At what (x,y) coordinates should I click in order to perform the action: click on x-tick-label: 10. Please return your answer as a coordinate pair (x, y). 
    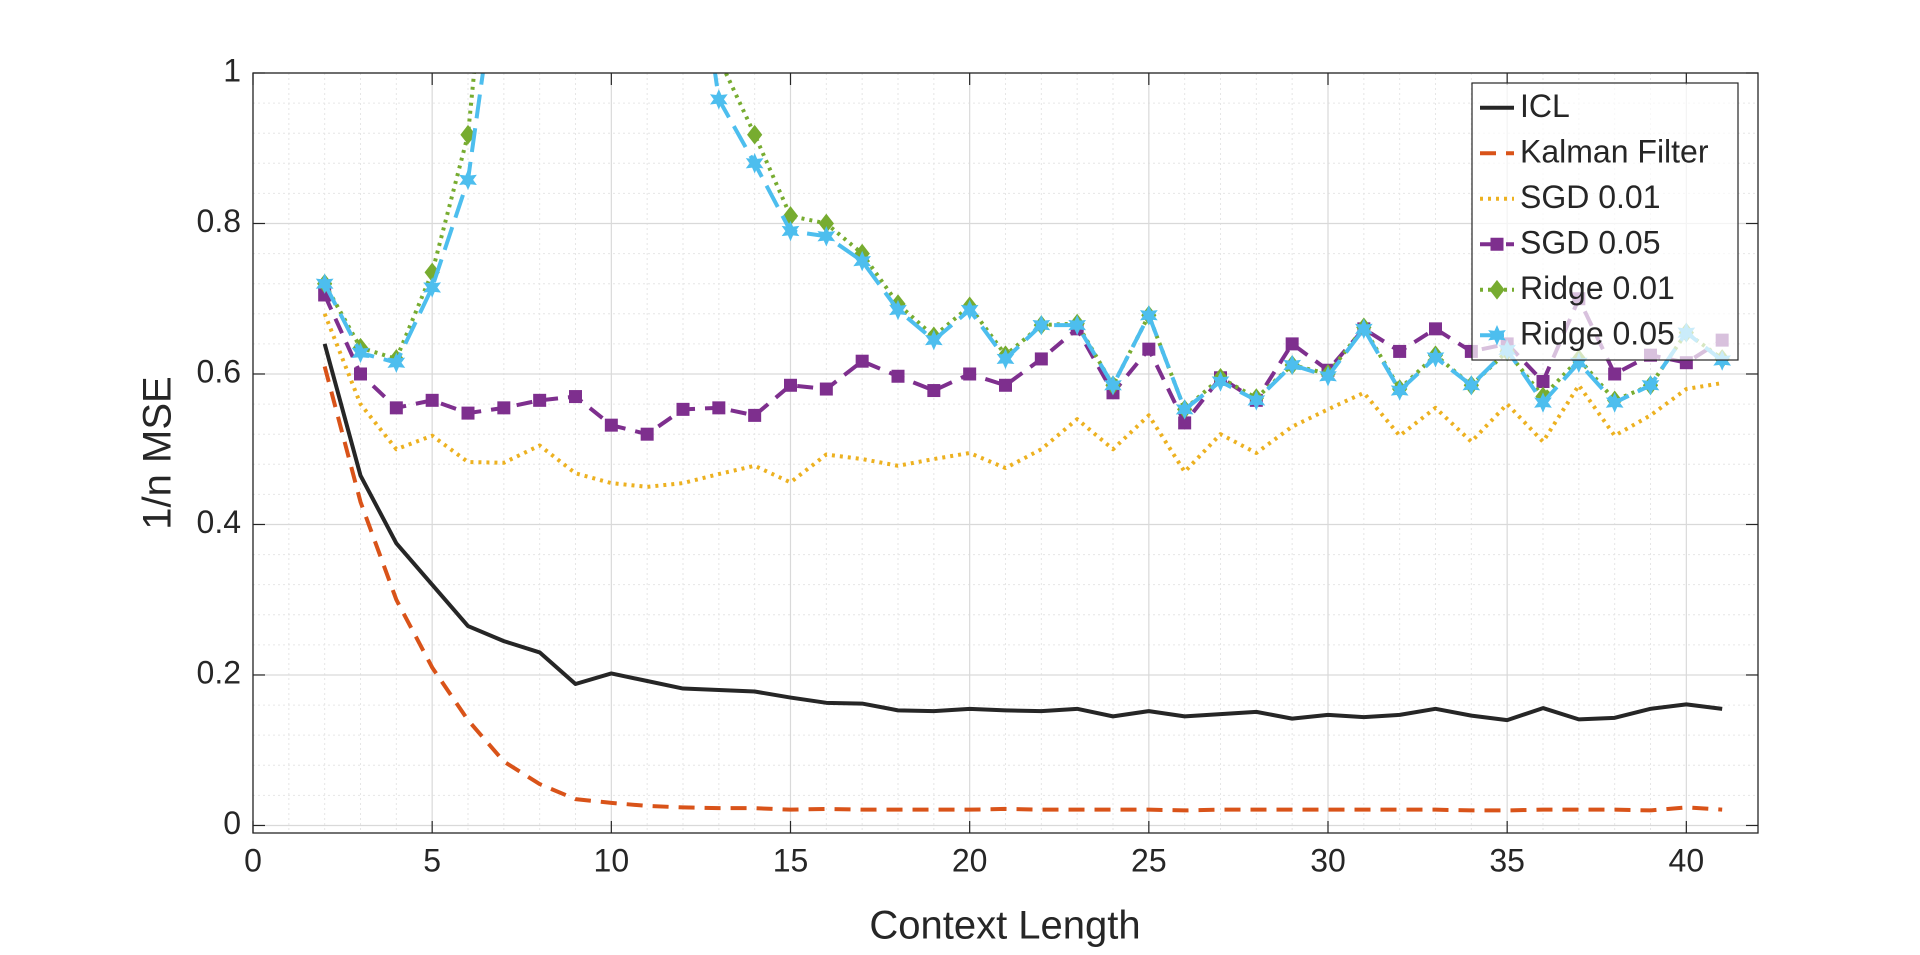
    Looking at the image, I should click on (612, 860).